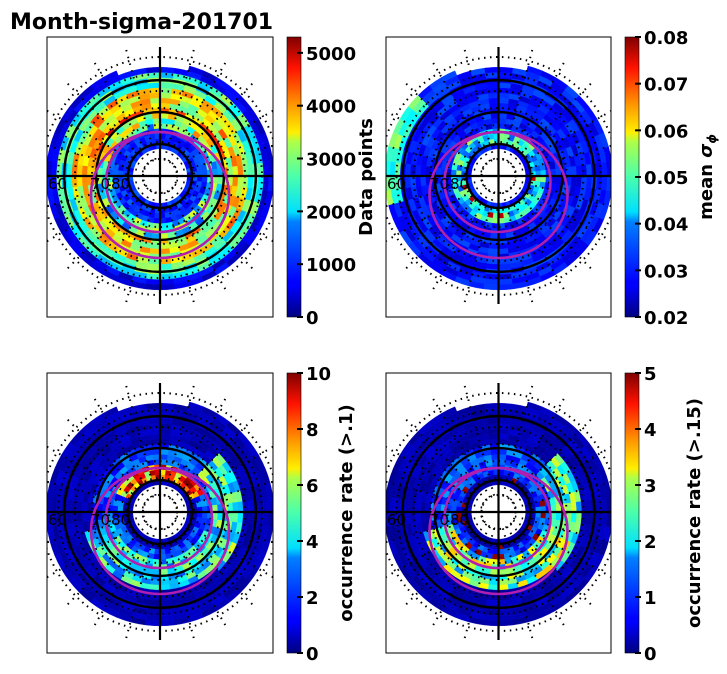 The image size is (727, 674). What do you see at coordinates (666, 225) in the screenshot?
I see `colorbar-tick-label: 0.04` at bounding box center [666, 225].